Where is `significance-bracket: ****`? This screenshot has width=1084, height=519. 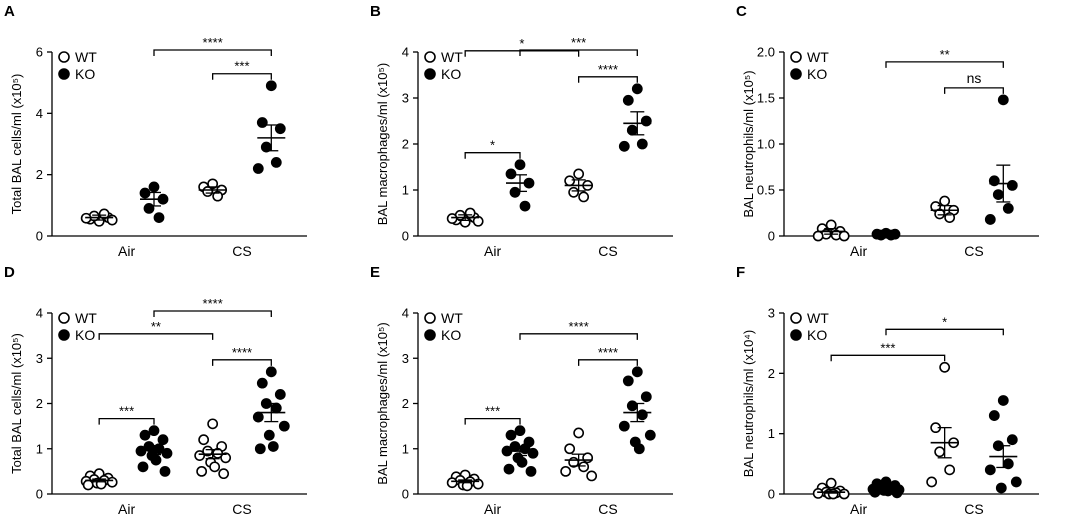
significance-bracket: **** is located at coordinates (212, 306).